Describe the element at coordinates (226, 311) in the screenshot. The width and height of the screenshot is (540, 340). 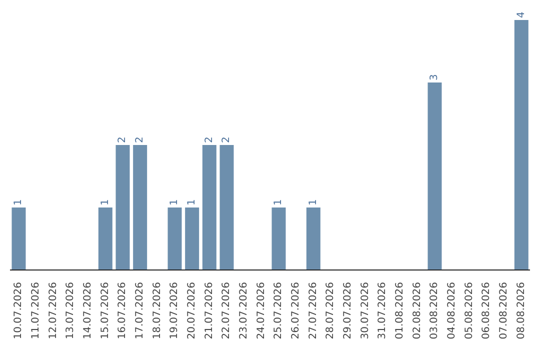
I see `x-tick-label: 22.07.2026` at that location.